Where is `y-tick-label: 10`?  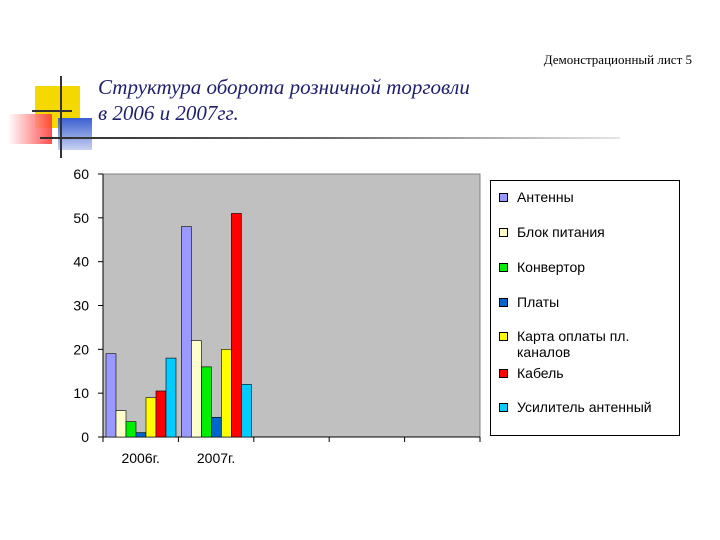 y-tick-label: 10 is located at coordinates (81, 393).